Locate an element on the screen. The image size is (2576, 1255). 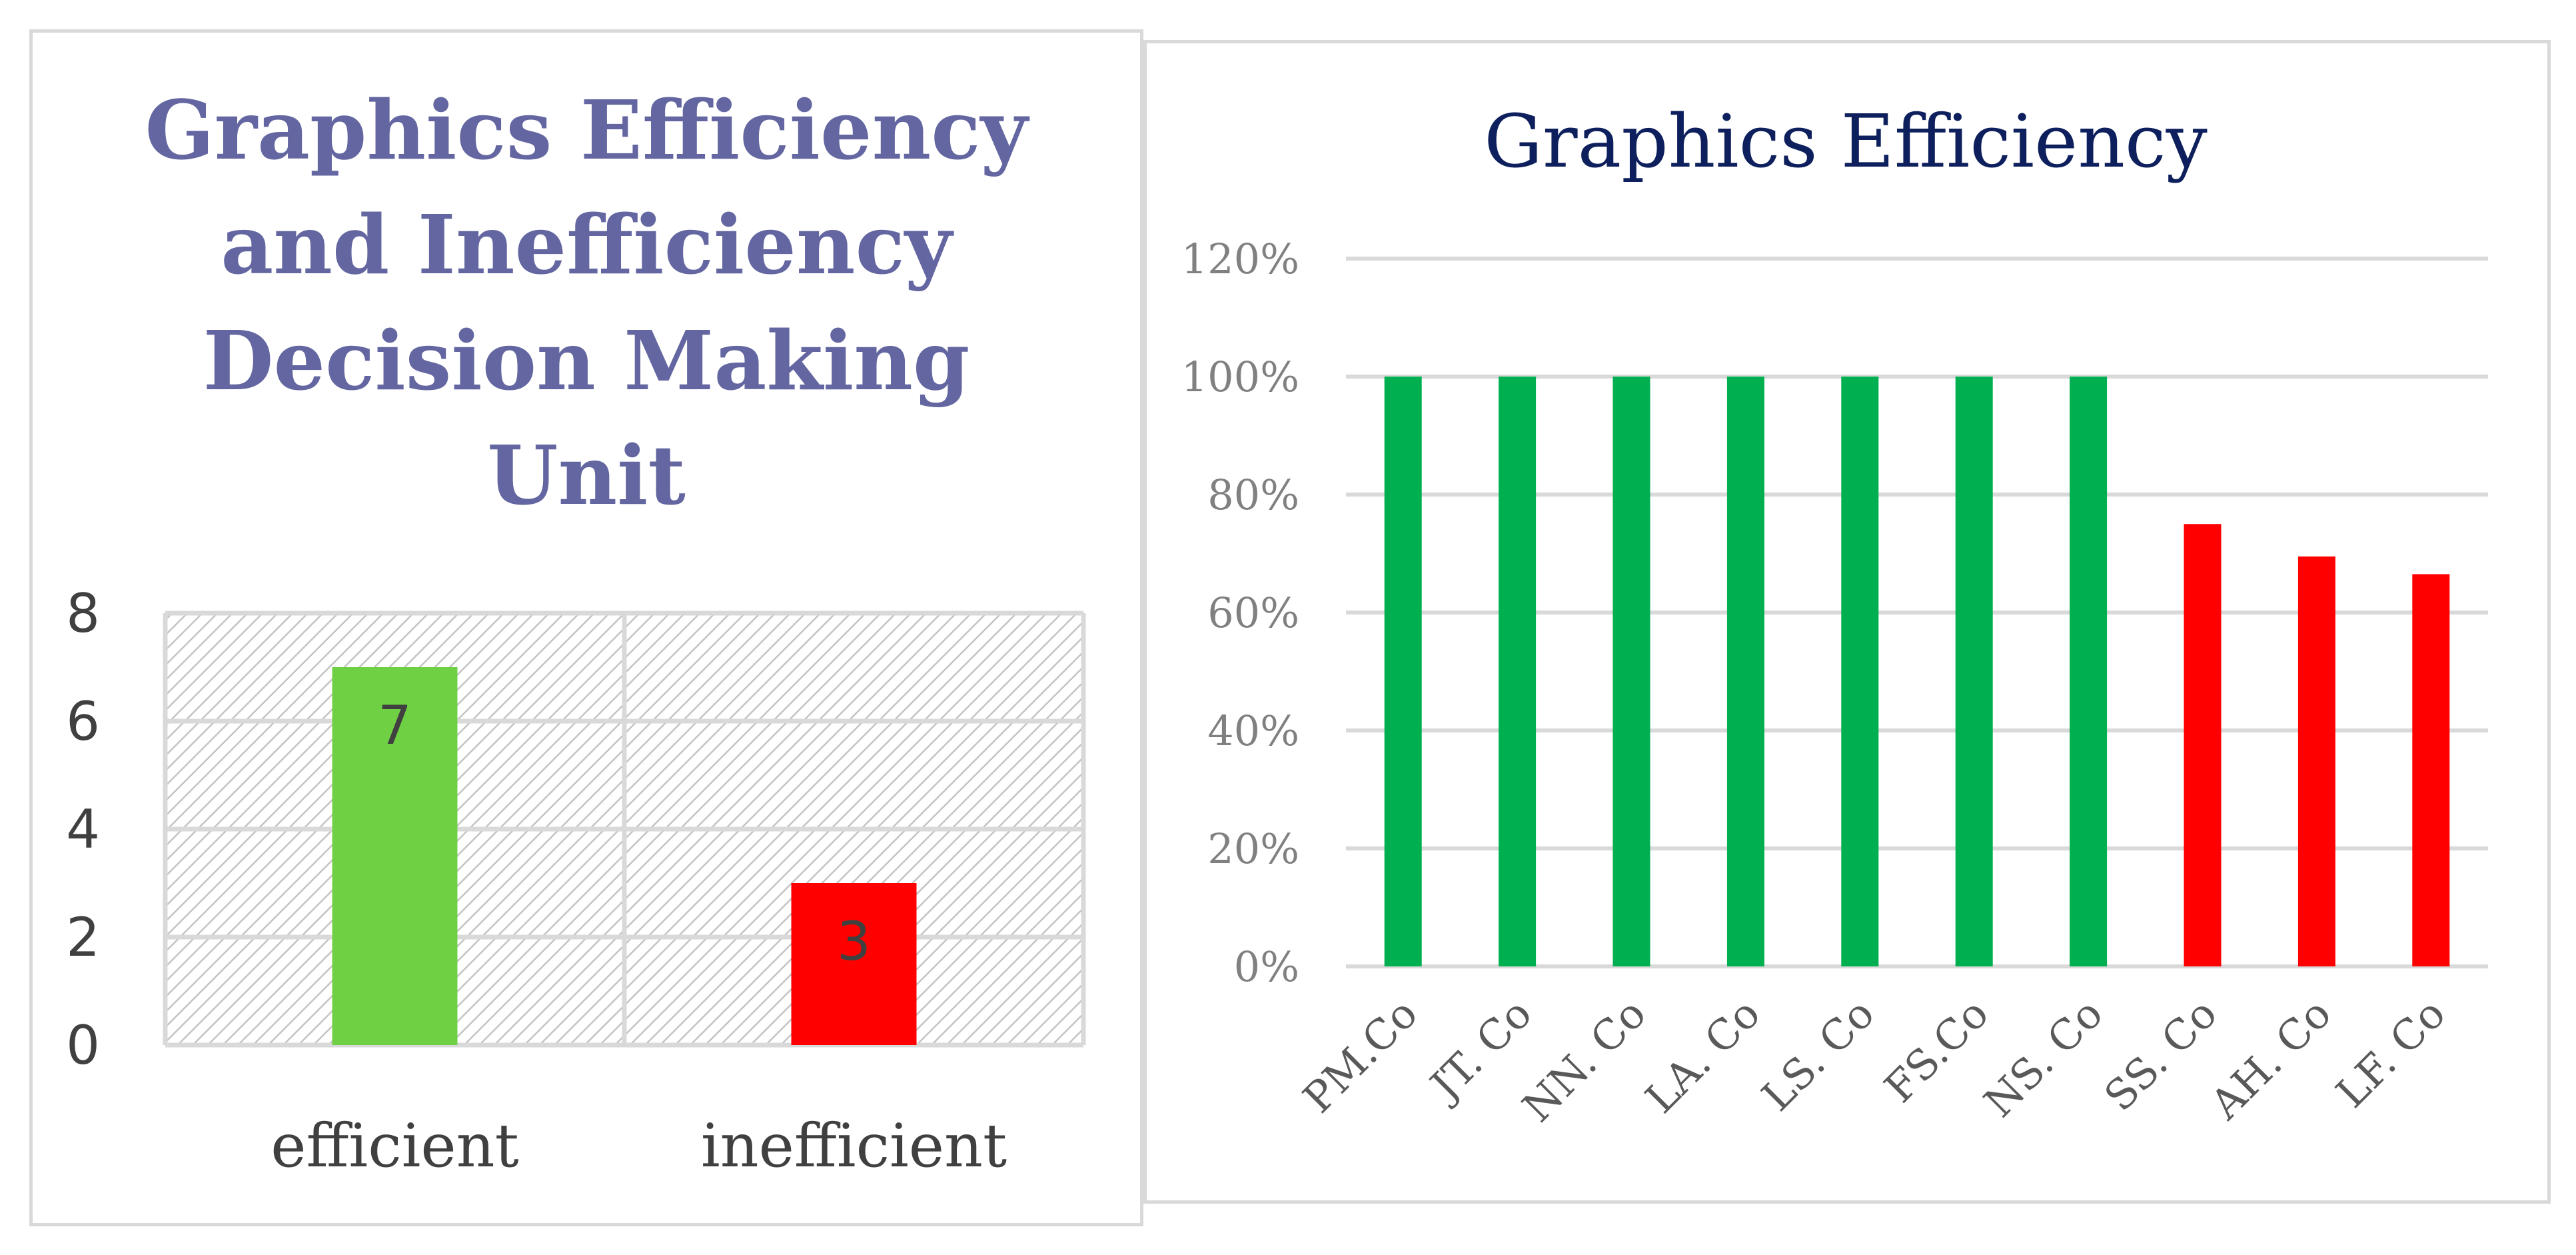
right-category-label: LA. Co is located at coordinates (1702, 1055).